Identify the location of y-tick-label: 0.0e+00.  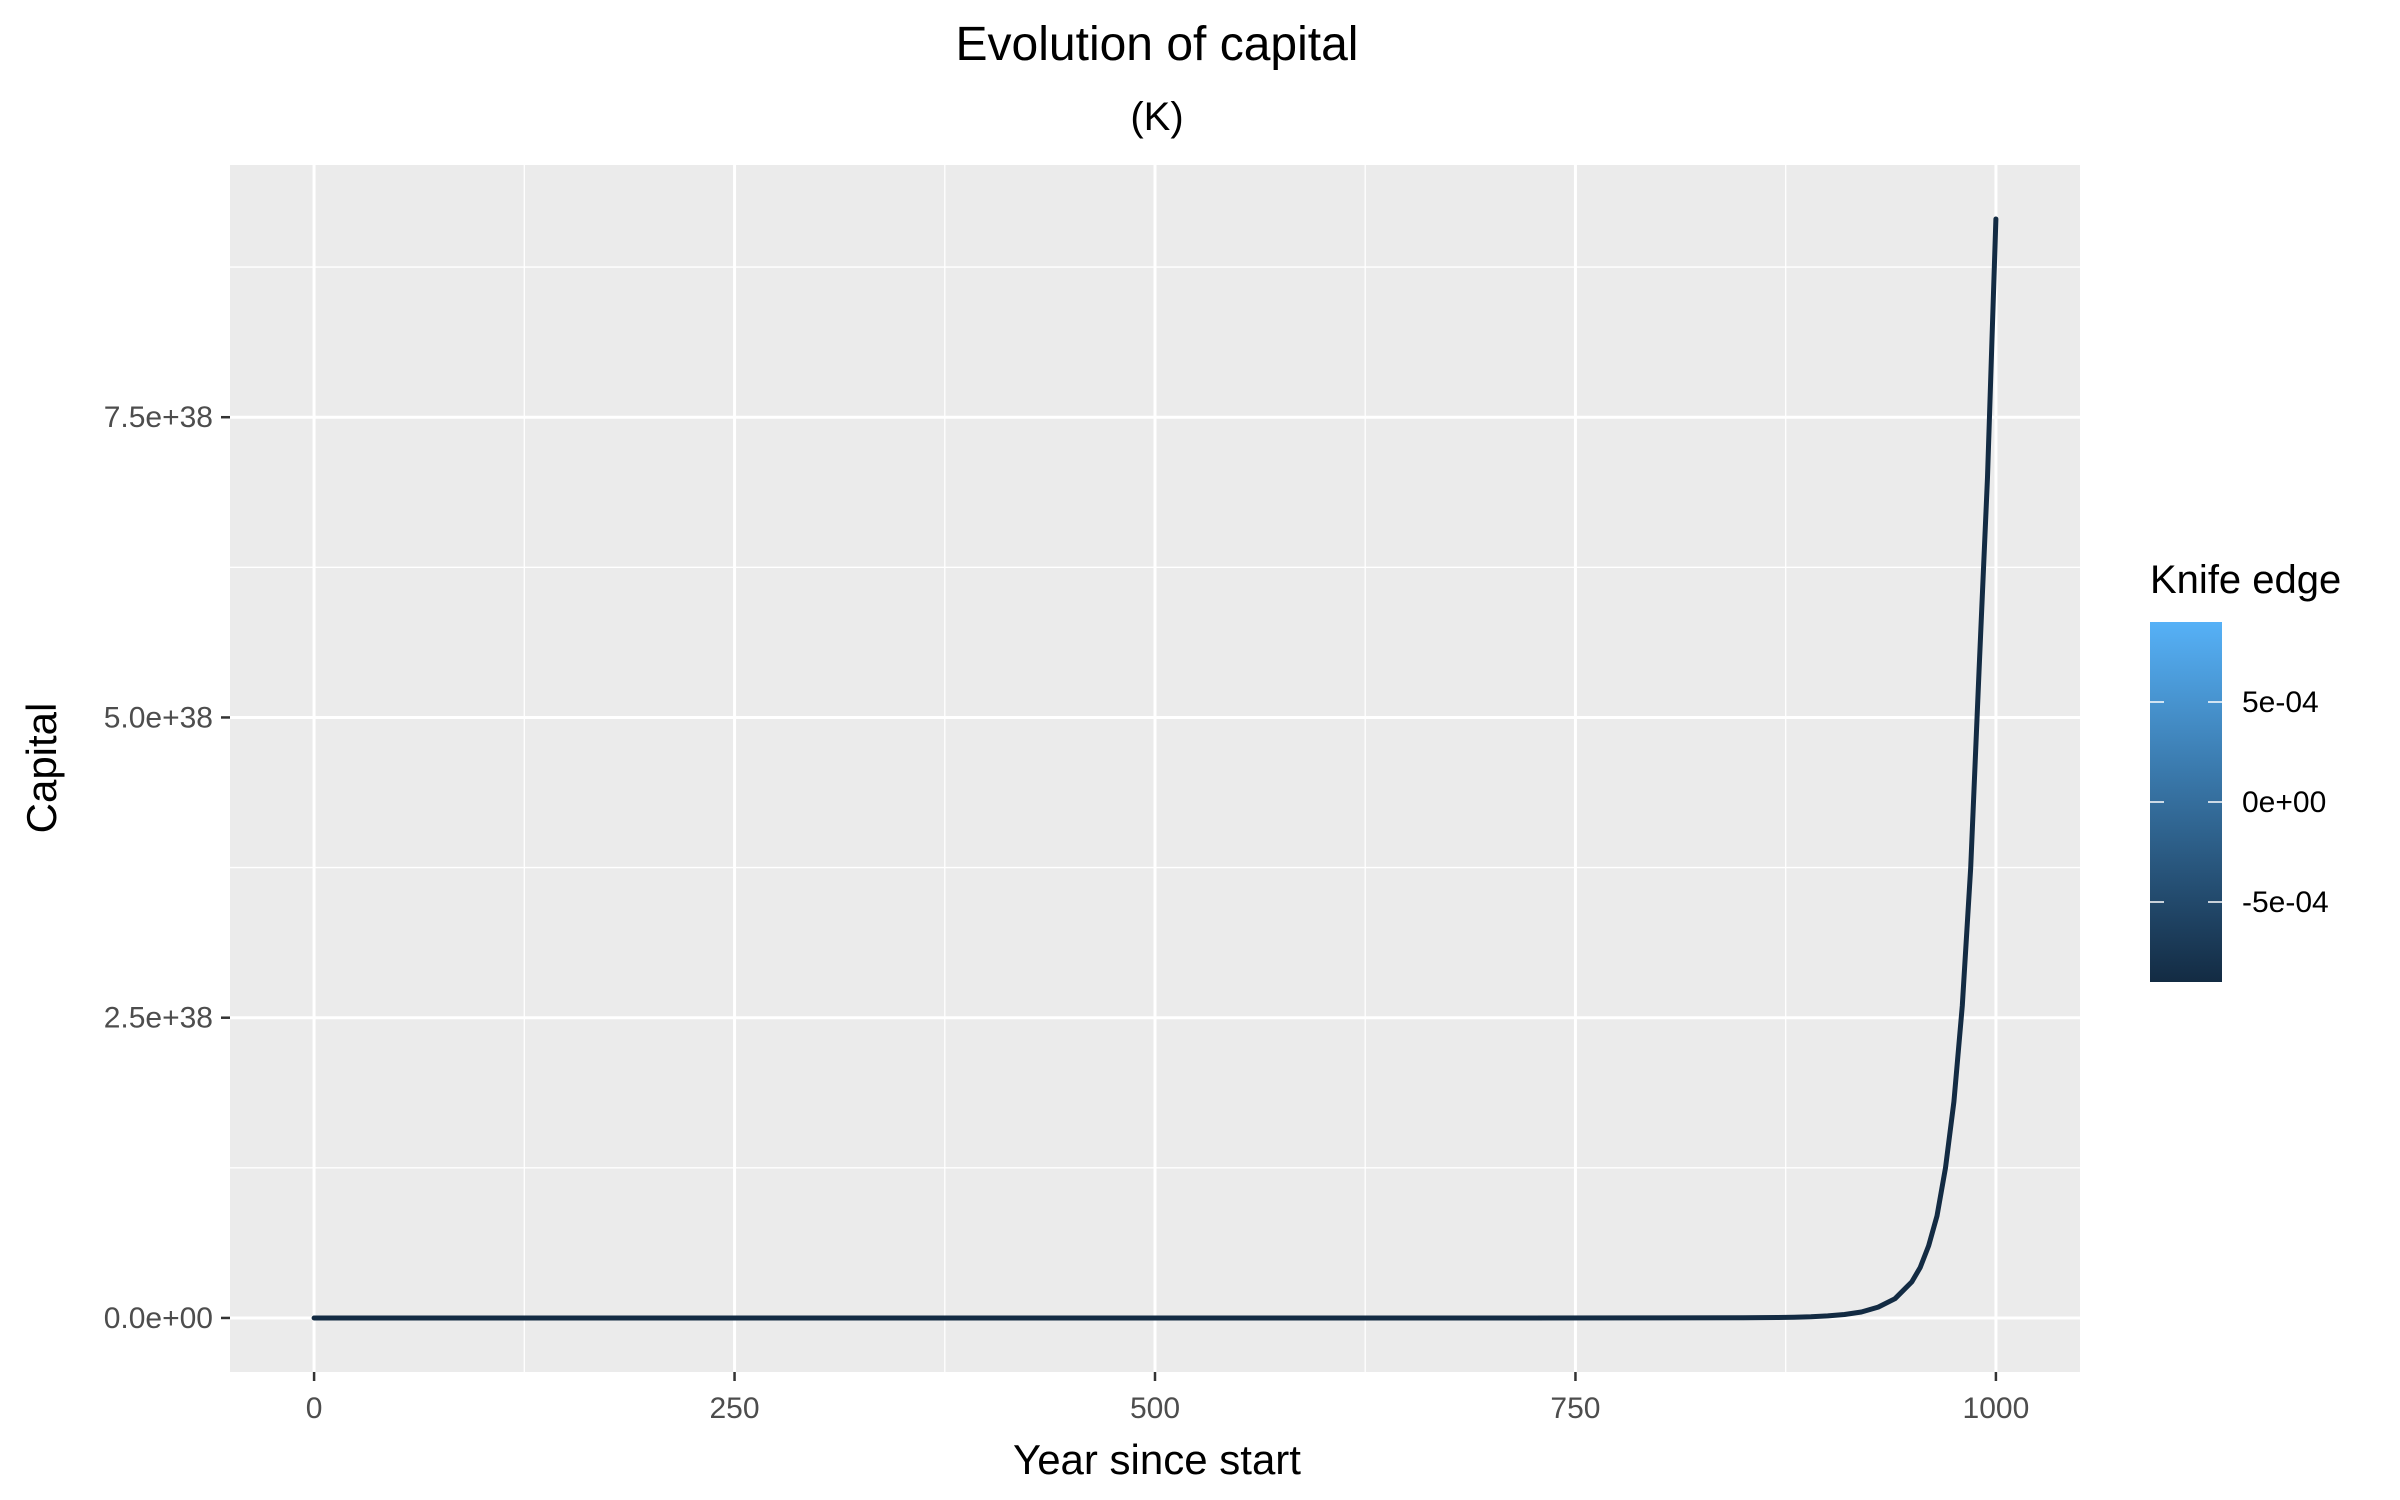
(158, 1318).